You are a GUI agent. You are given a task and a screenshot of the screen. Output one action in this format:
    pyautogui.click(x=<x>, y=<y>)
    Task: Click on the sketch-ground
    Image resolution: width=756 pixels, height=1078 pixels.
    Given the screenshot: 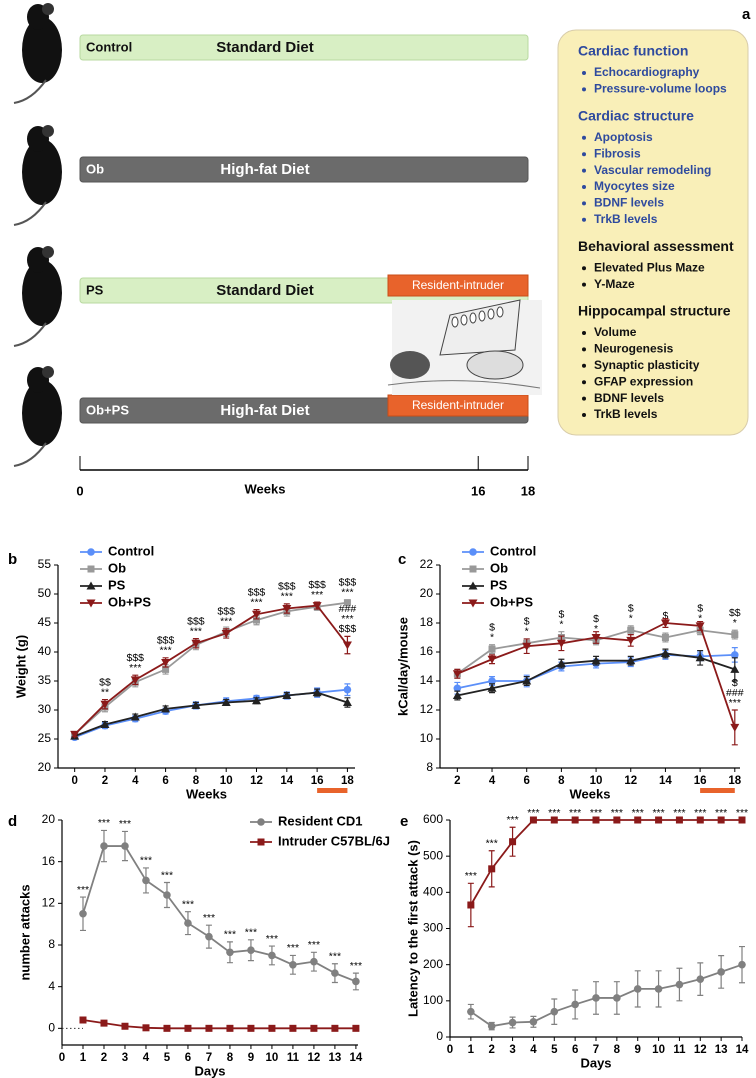 What is the action you would take?
    pyautogui.click(x=464, y=384)
    